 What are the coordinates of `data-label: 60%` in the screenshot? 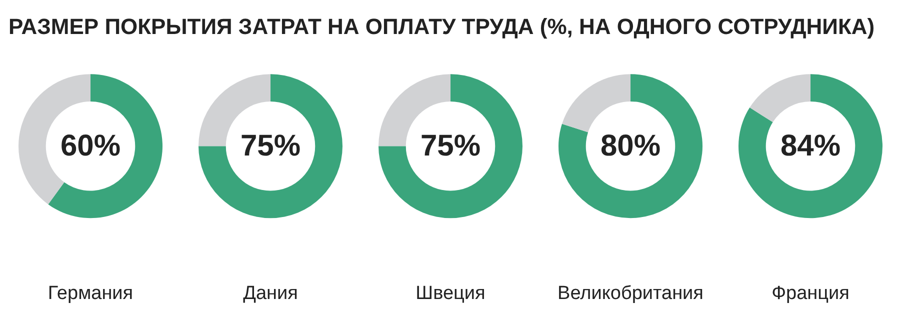 It's located at (90, 146).